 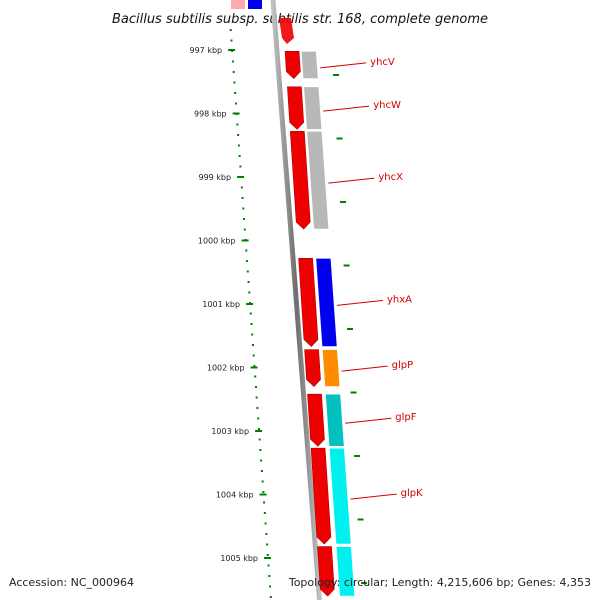 I want to click on gene-leader-yhcX, so click(x=351, y=180).